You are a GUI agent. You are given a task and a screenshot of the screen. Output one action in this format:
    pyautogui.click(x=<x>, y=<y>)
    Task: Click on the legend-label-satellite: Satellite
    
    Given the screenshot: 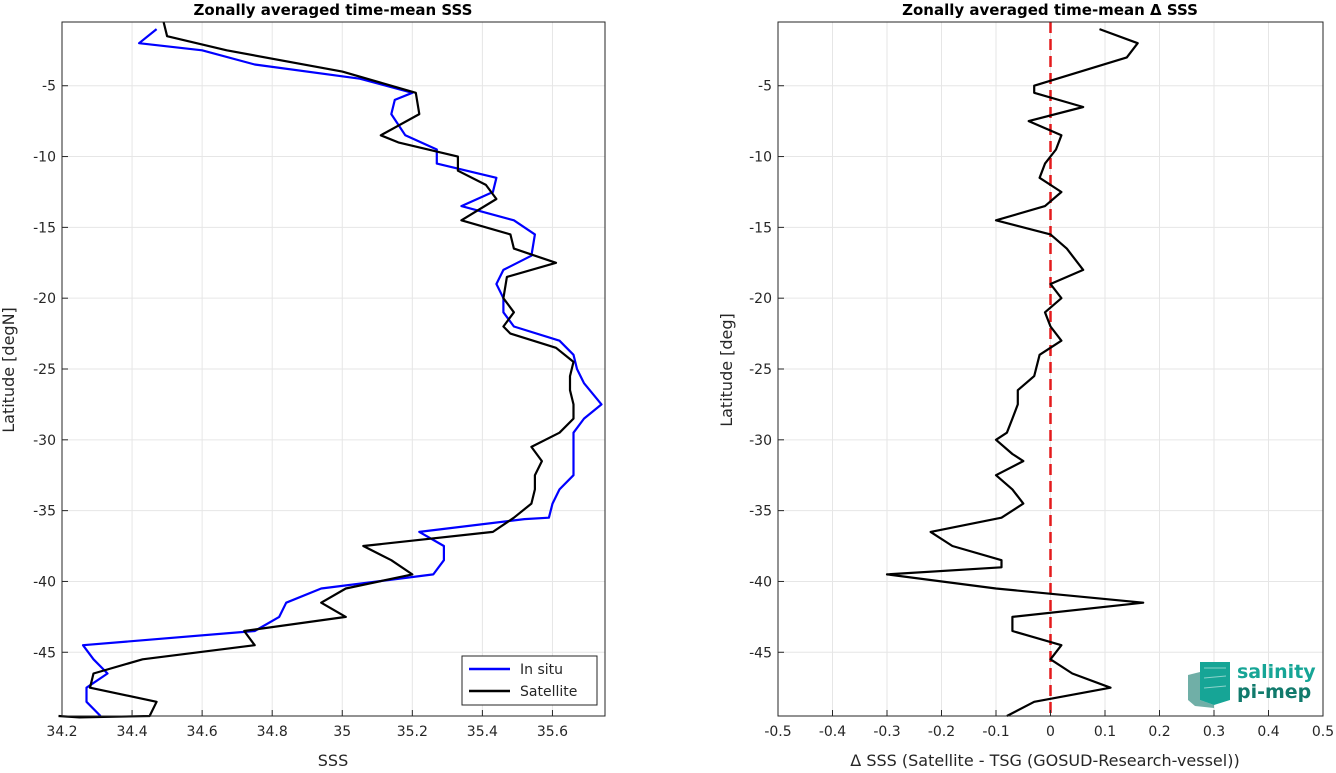 What is the action you would take?
    pyautogui.click(x=548, y=692)
    